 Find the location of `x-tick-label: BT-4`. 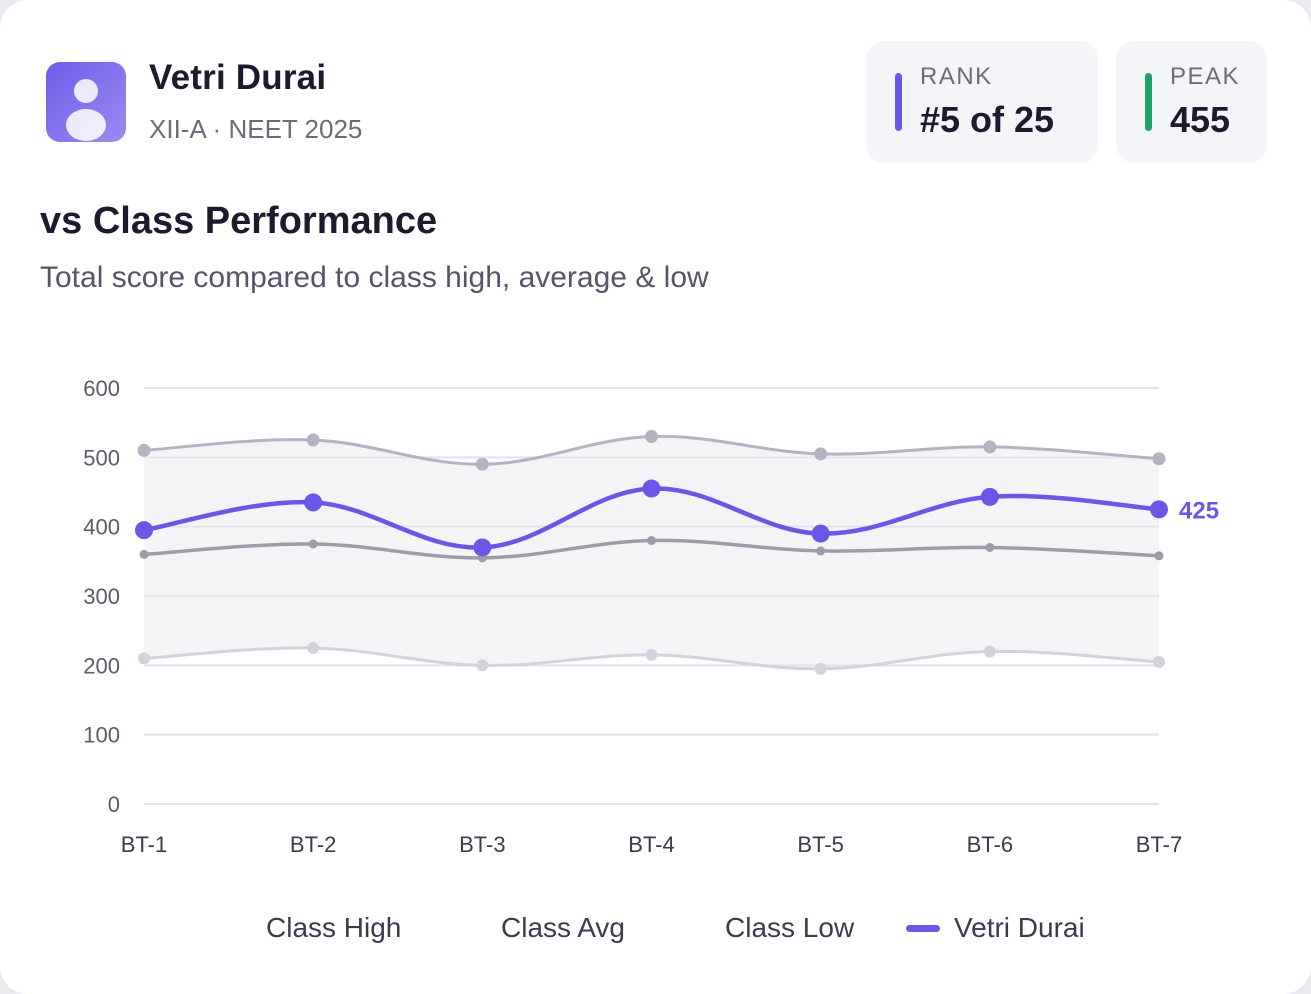

x-tick-label: BT-4 is located at coordinates (651, 844).